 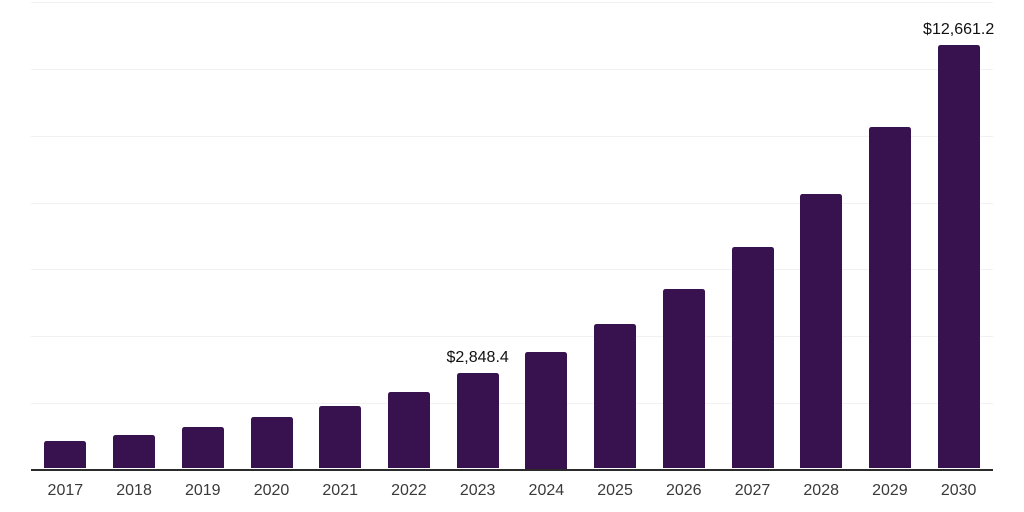 I want to click on x-tick-2030: 2030, so click(x=958, y=490).